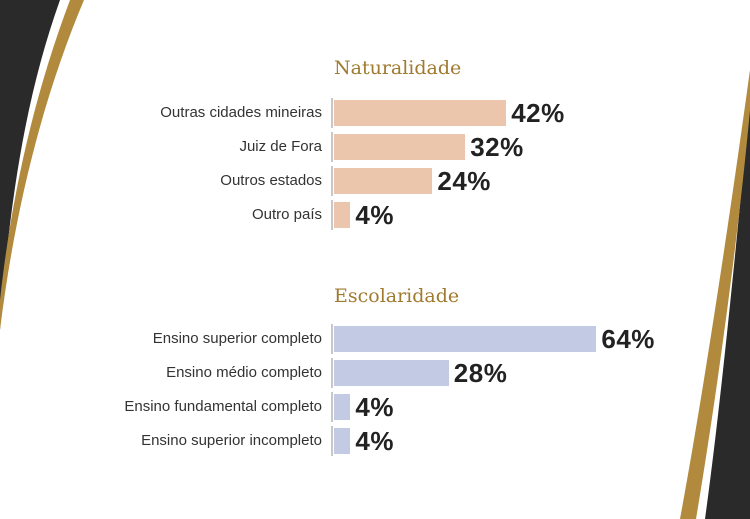 The height and width of the screenshot is (519, 750). Describe the element at coordinates (244, 372) in the screenshot. I see `category-label: Ensino médio completo` at that location.